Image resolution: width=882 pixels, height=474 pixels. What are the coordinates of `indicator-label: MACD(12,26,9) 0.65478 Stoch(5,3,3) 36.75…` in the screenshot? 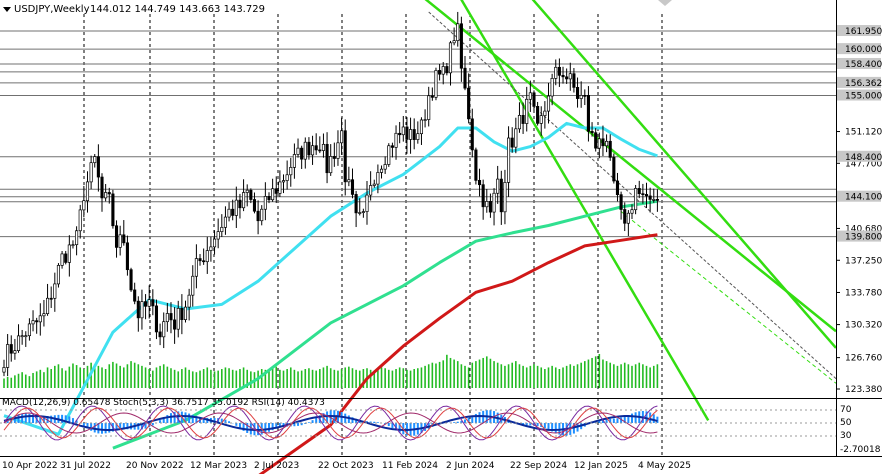 It's located at (163, 403).